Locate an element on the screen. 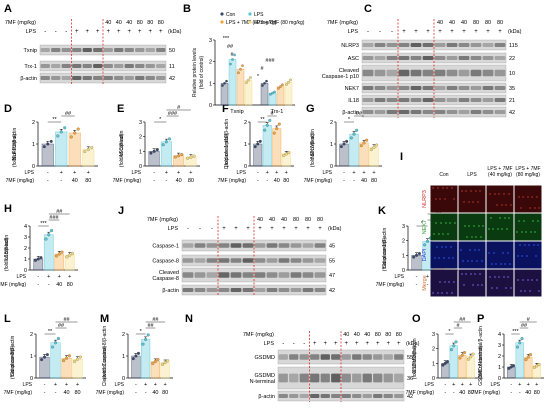 This screenshot has width=550, height=414. protein-name: Trx-1 is located at coordinates (30, 67).